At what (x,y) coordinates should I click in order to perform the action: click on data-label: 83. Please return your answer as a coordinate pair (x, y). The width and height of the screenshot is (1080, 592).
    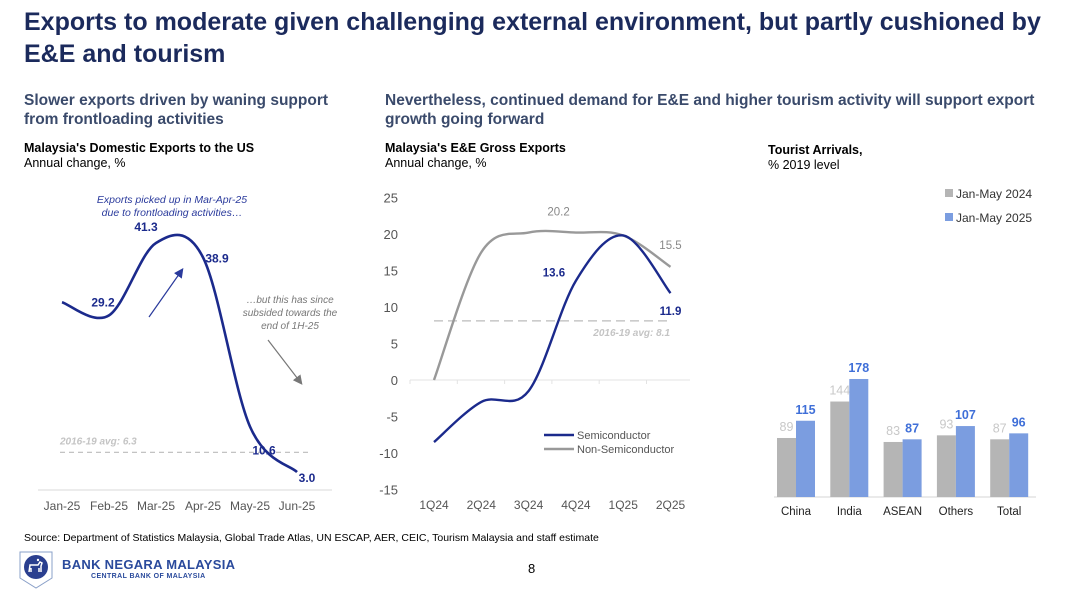
    Looking at the image, I should click on (893, 431).